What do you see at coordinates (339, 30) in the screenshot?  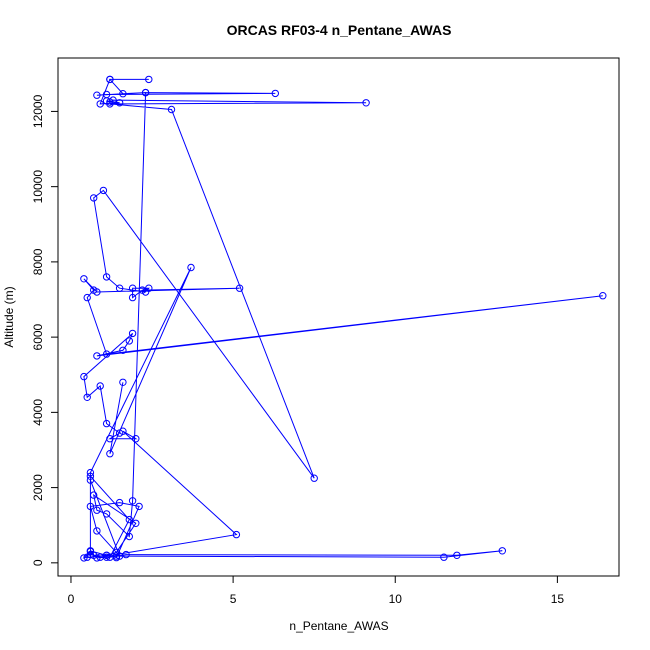 I see `chart-title: ORCAS RF03-4 n_Pentane_AWAS` at bounding box center [339, 30].